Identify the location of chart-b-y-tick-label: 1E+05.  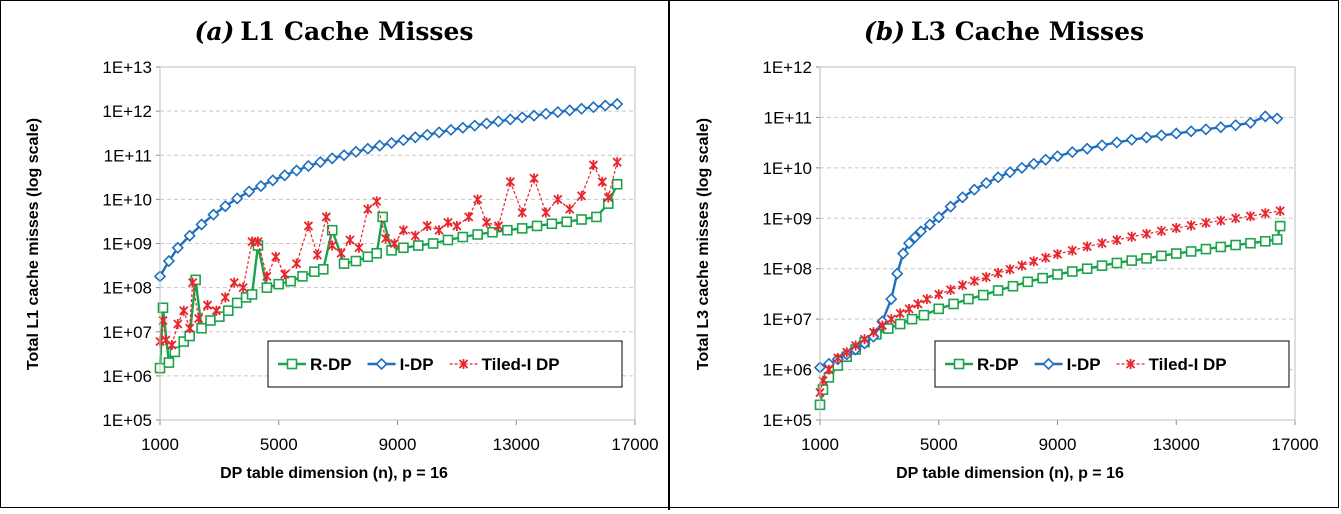
(787, 420).